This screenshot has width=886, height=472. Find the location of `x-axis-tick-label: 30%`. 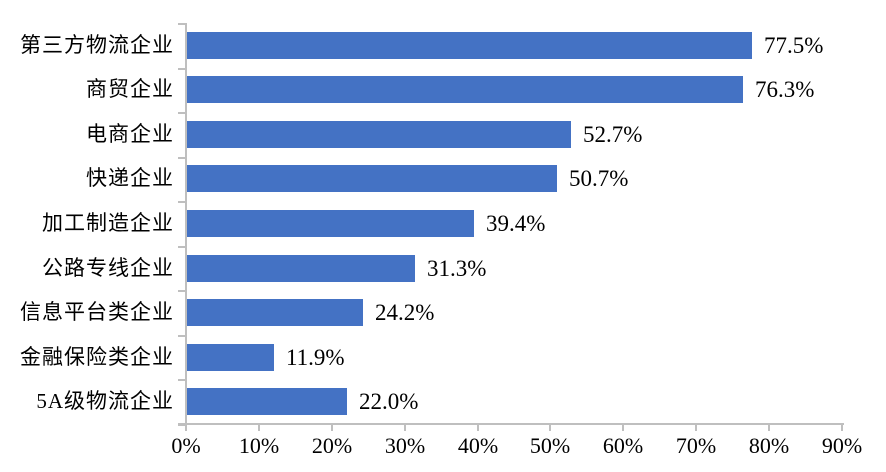

x-axis-tick-label: 30% is located at coordinates (405, 445).